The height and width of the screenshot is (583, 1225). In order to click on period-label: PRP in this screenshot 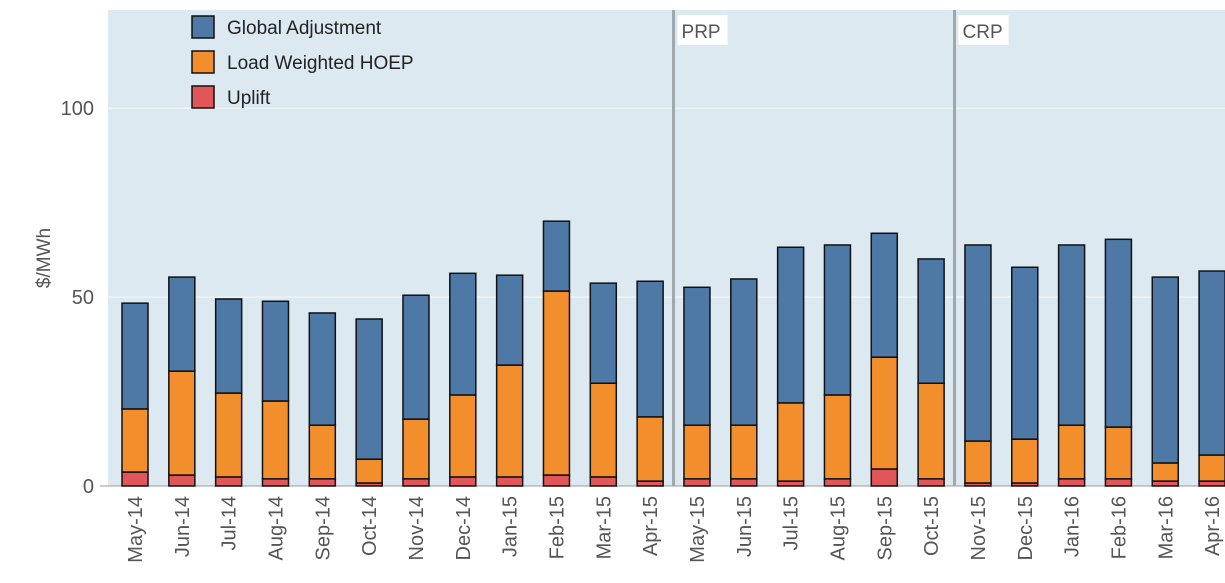, I will do `click(701, 32)`.